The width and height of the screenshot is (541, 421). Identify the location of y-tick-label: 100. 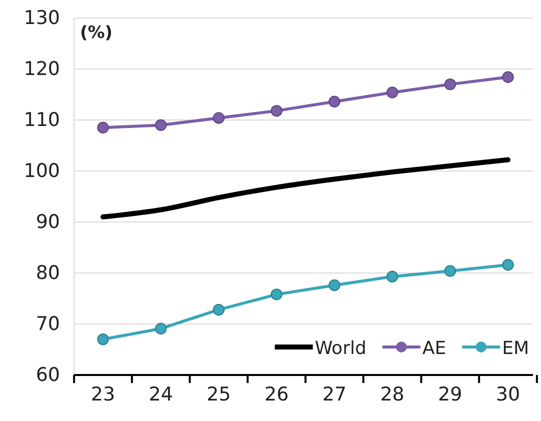
(42, 171).